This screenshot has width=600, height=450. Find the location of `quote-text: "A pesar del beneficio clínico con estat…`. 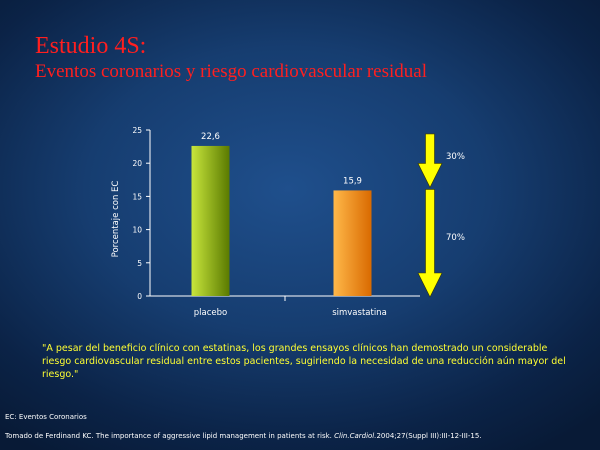

quote-text: "A pesar del beneficio clínico con estat… is located at coordinates (304, 361).